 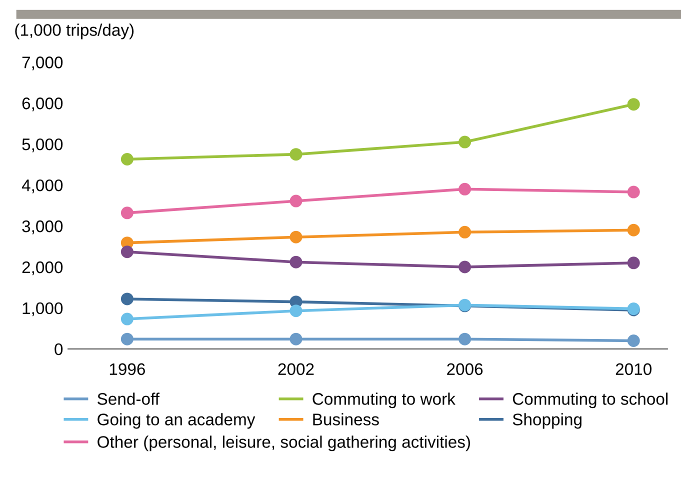 I want to click on y-tick-label: 0, so click(x=58, y=349).